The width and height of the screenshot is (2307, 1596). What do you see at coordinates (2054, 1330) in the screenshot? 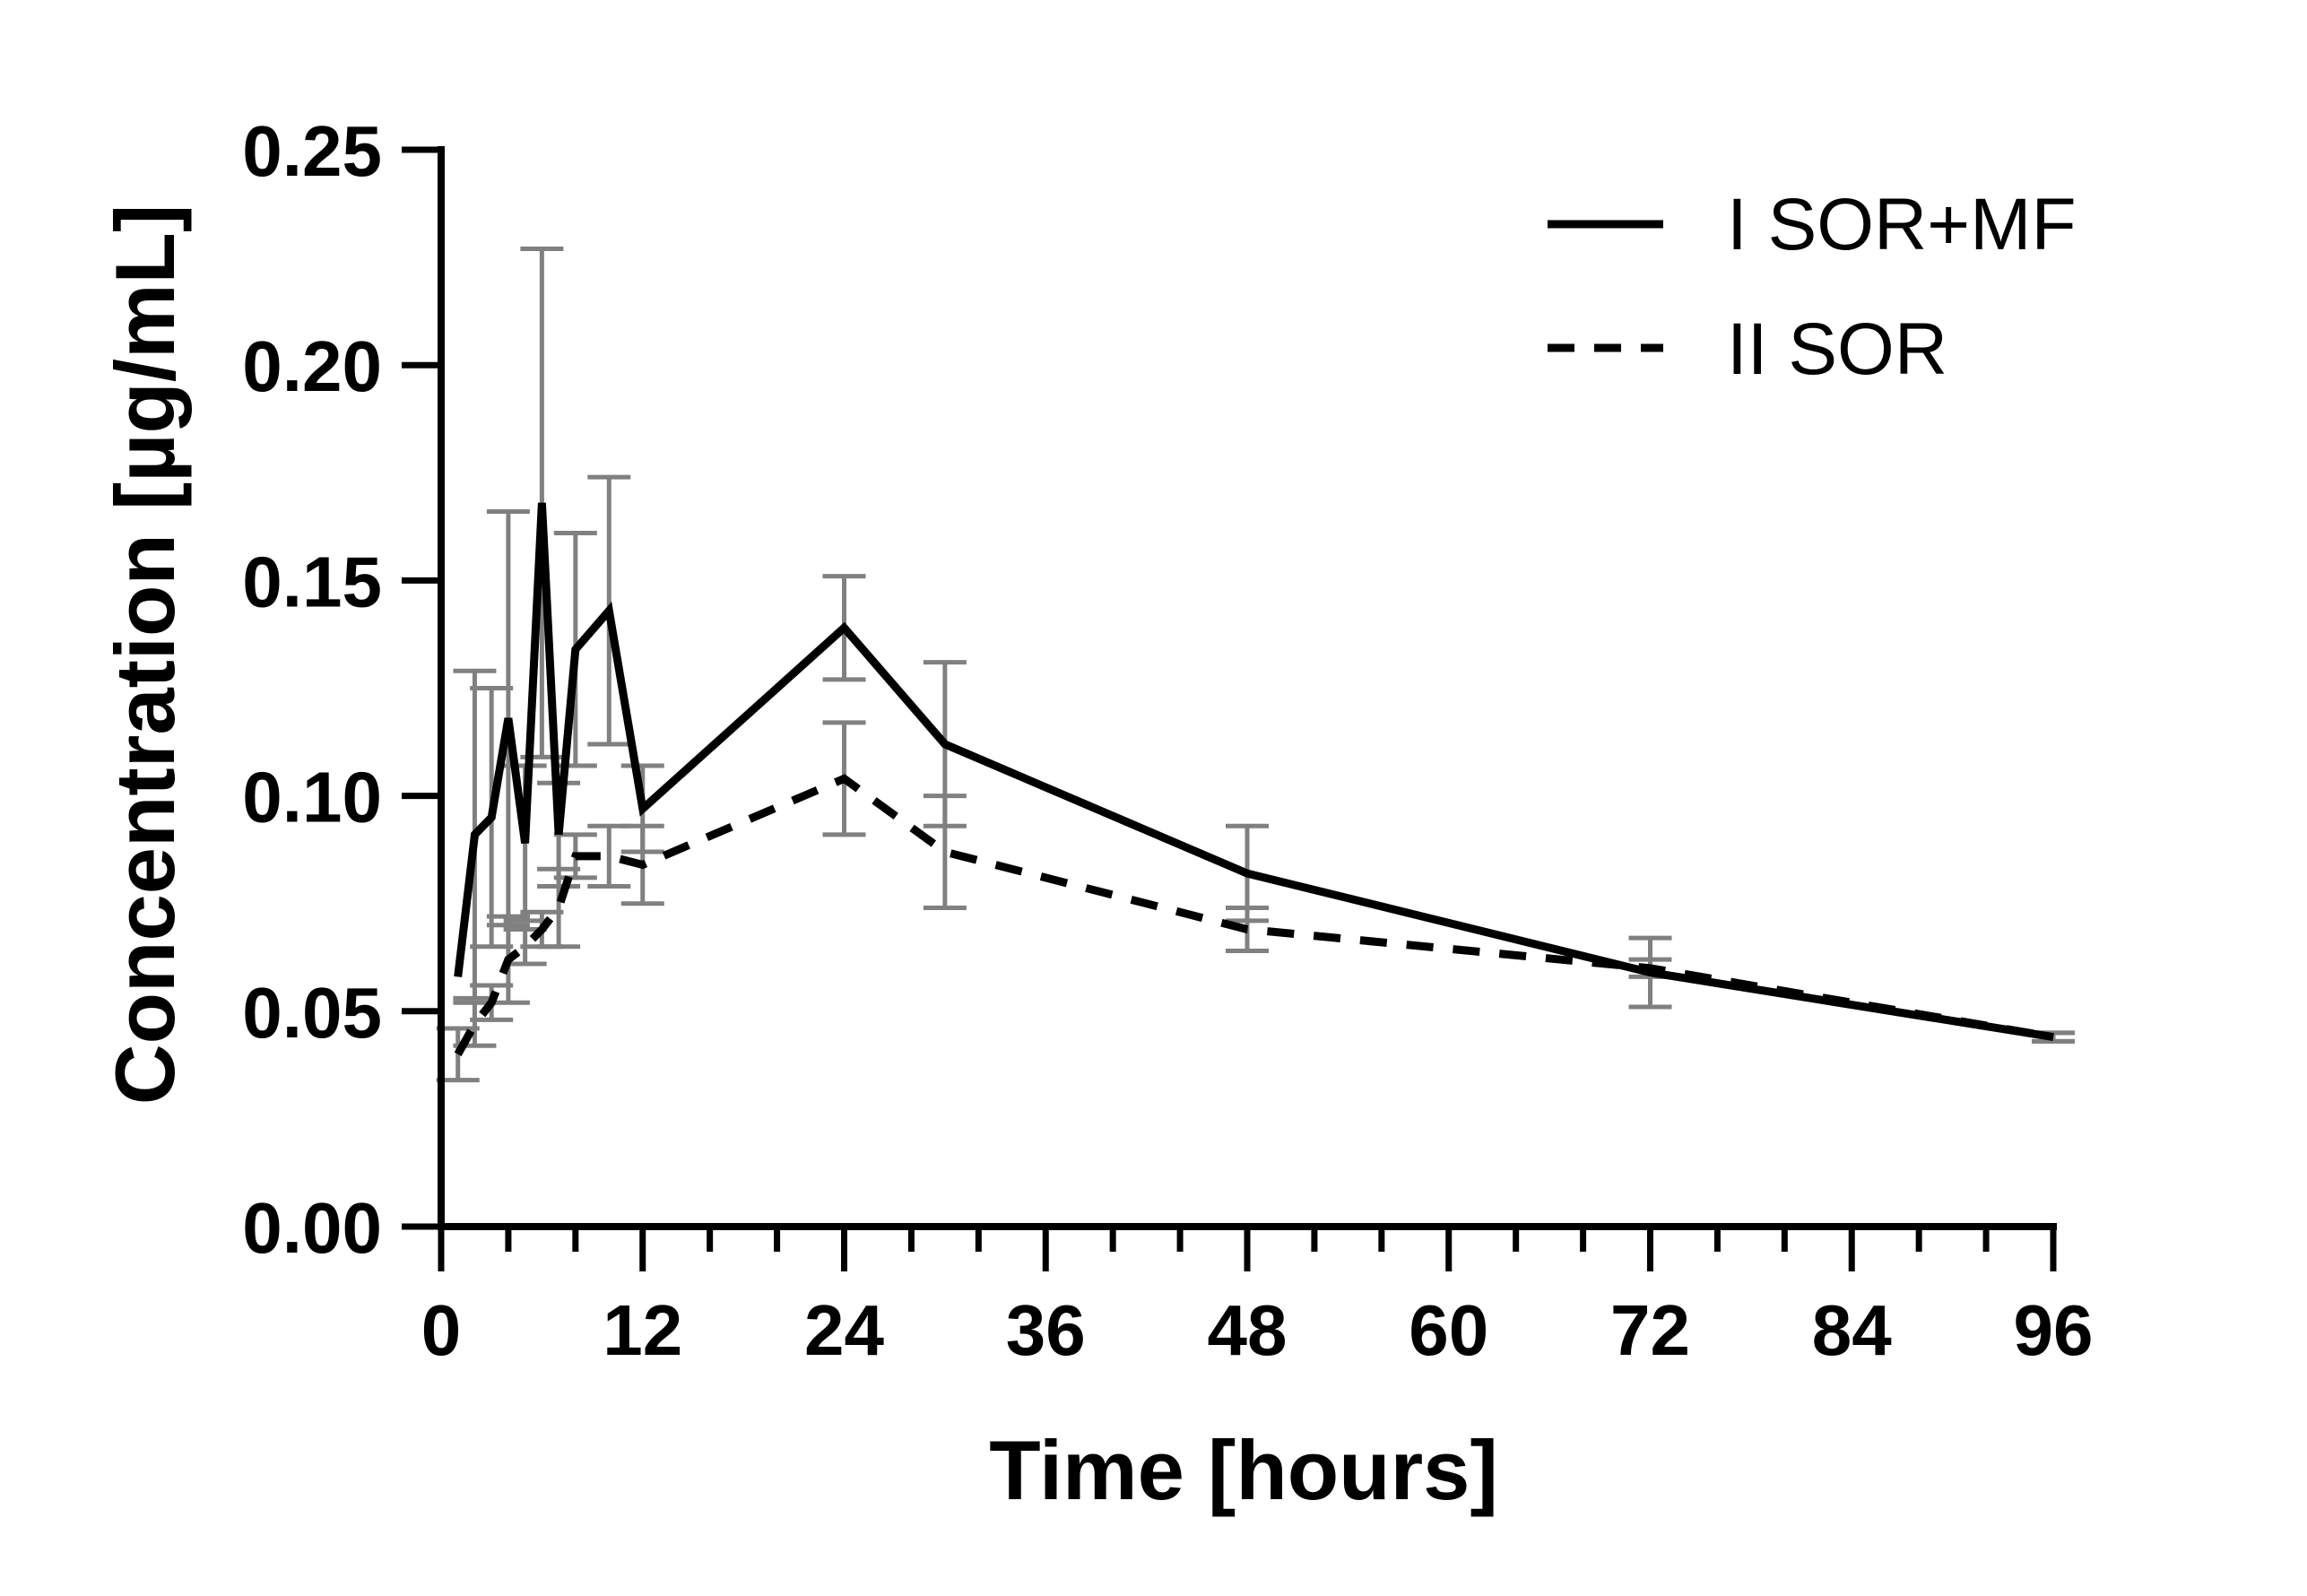
I see `x-tick-label: 96` at bounding box center [2054, 1330].